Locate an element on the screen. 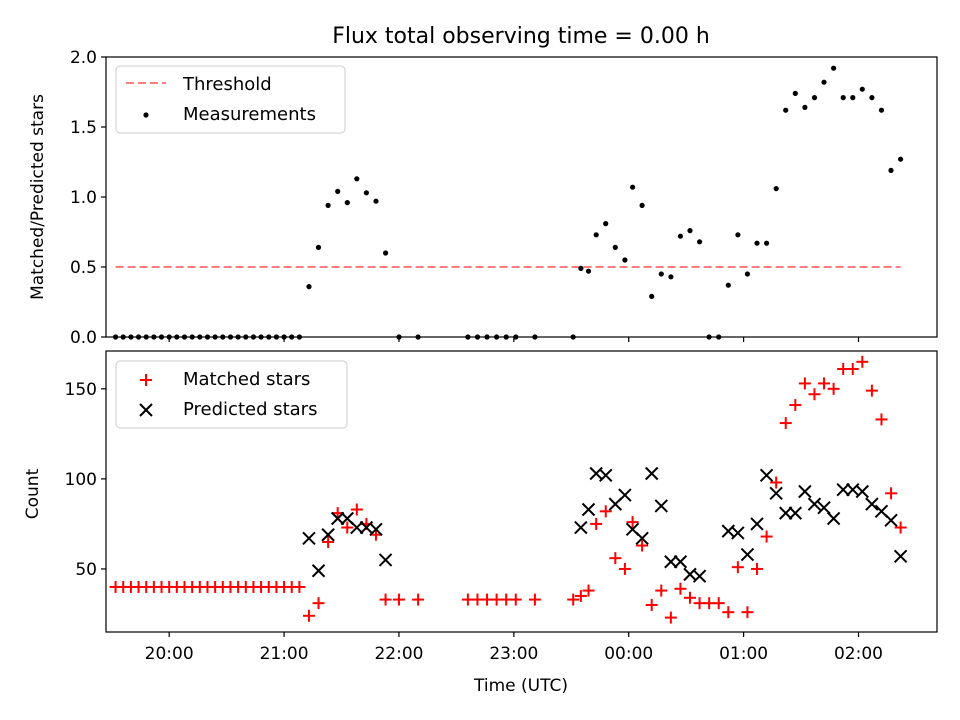 This screenshot has height=720, width=960. count-legend: Matched stars Predicted stars is located at coordinates (231, 394).